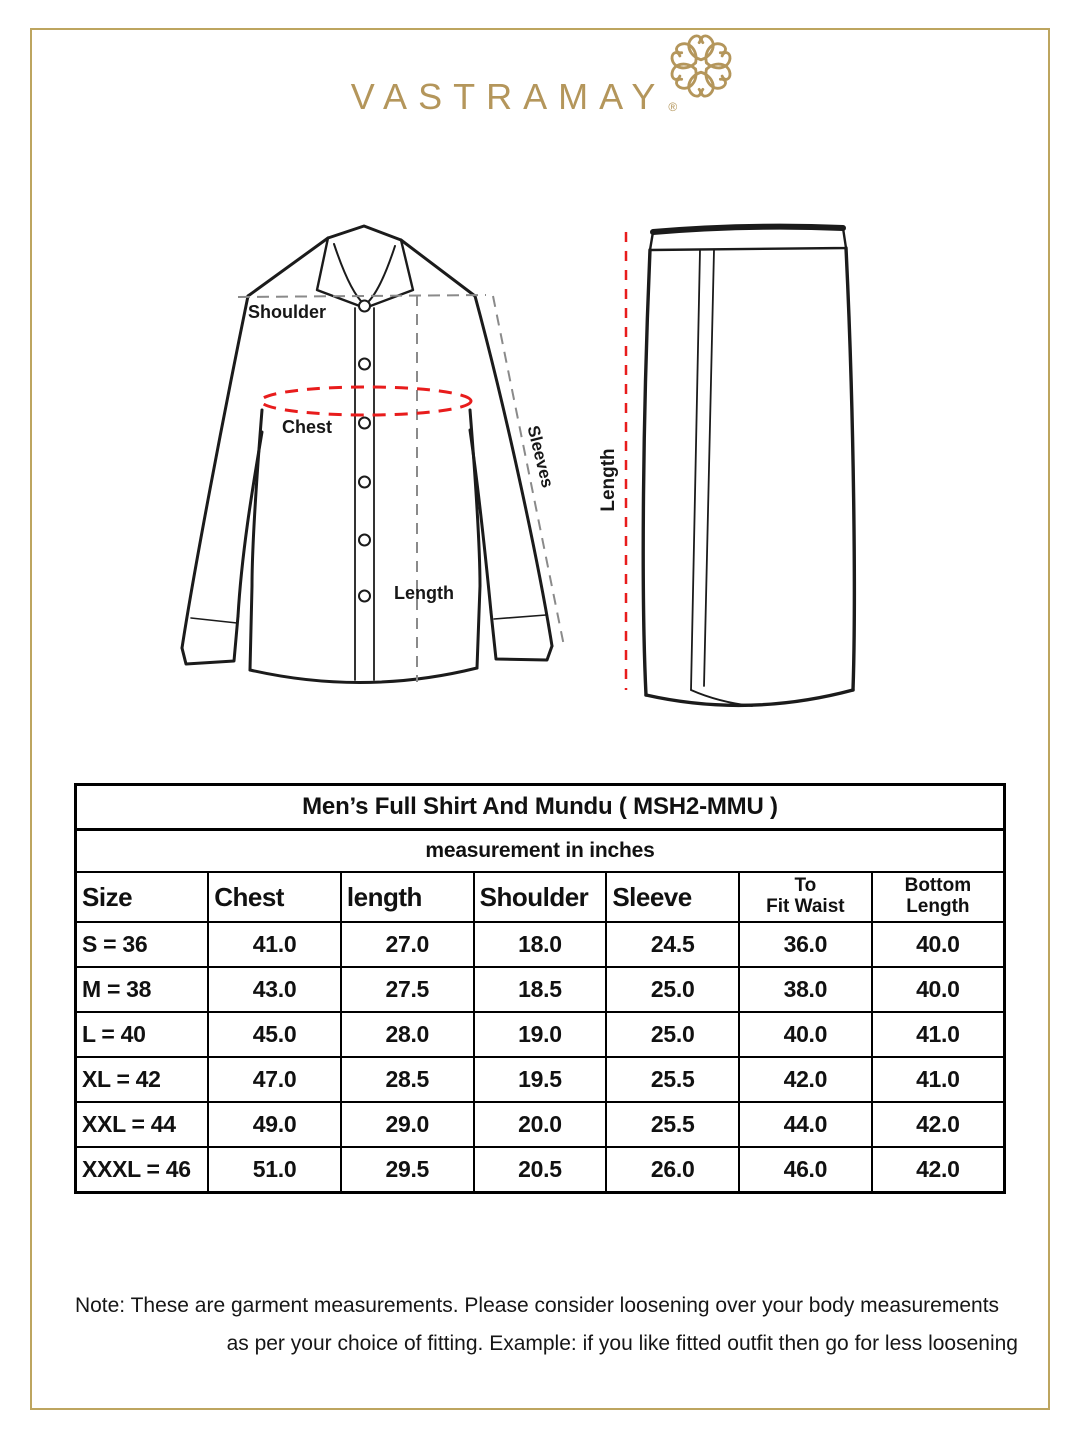 The height and width of the screenshot is (1440, 1080). I want to click on col-header-bottom-length-line2: Length, so click(938, 906).